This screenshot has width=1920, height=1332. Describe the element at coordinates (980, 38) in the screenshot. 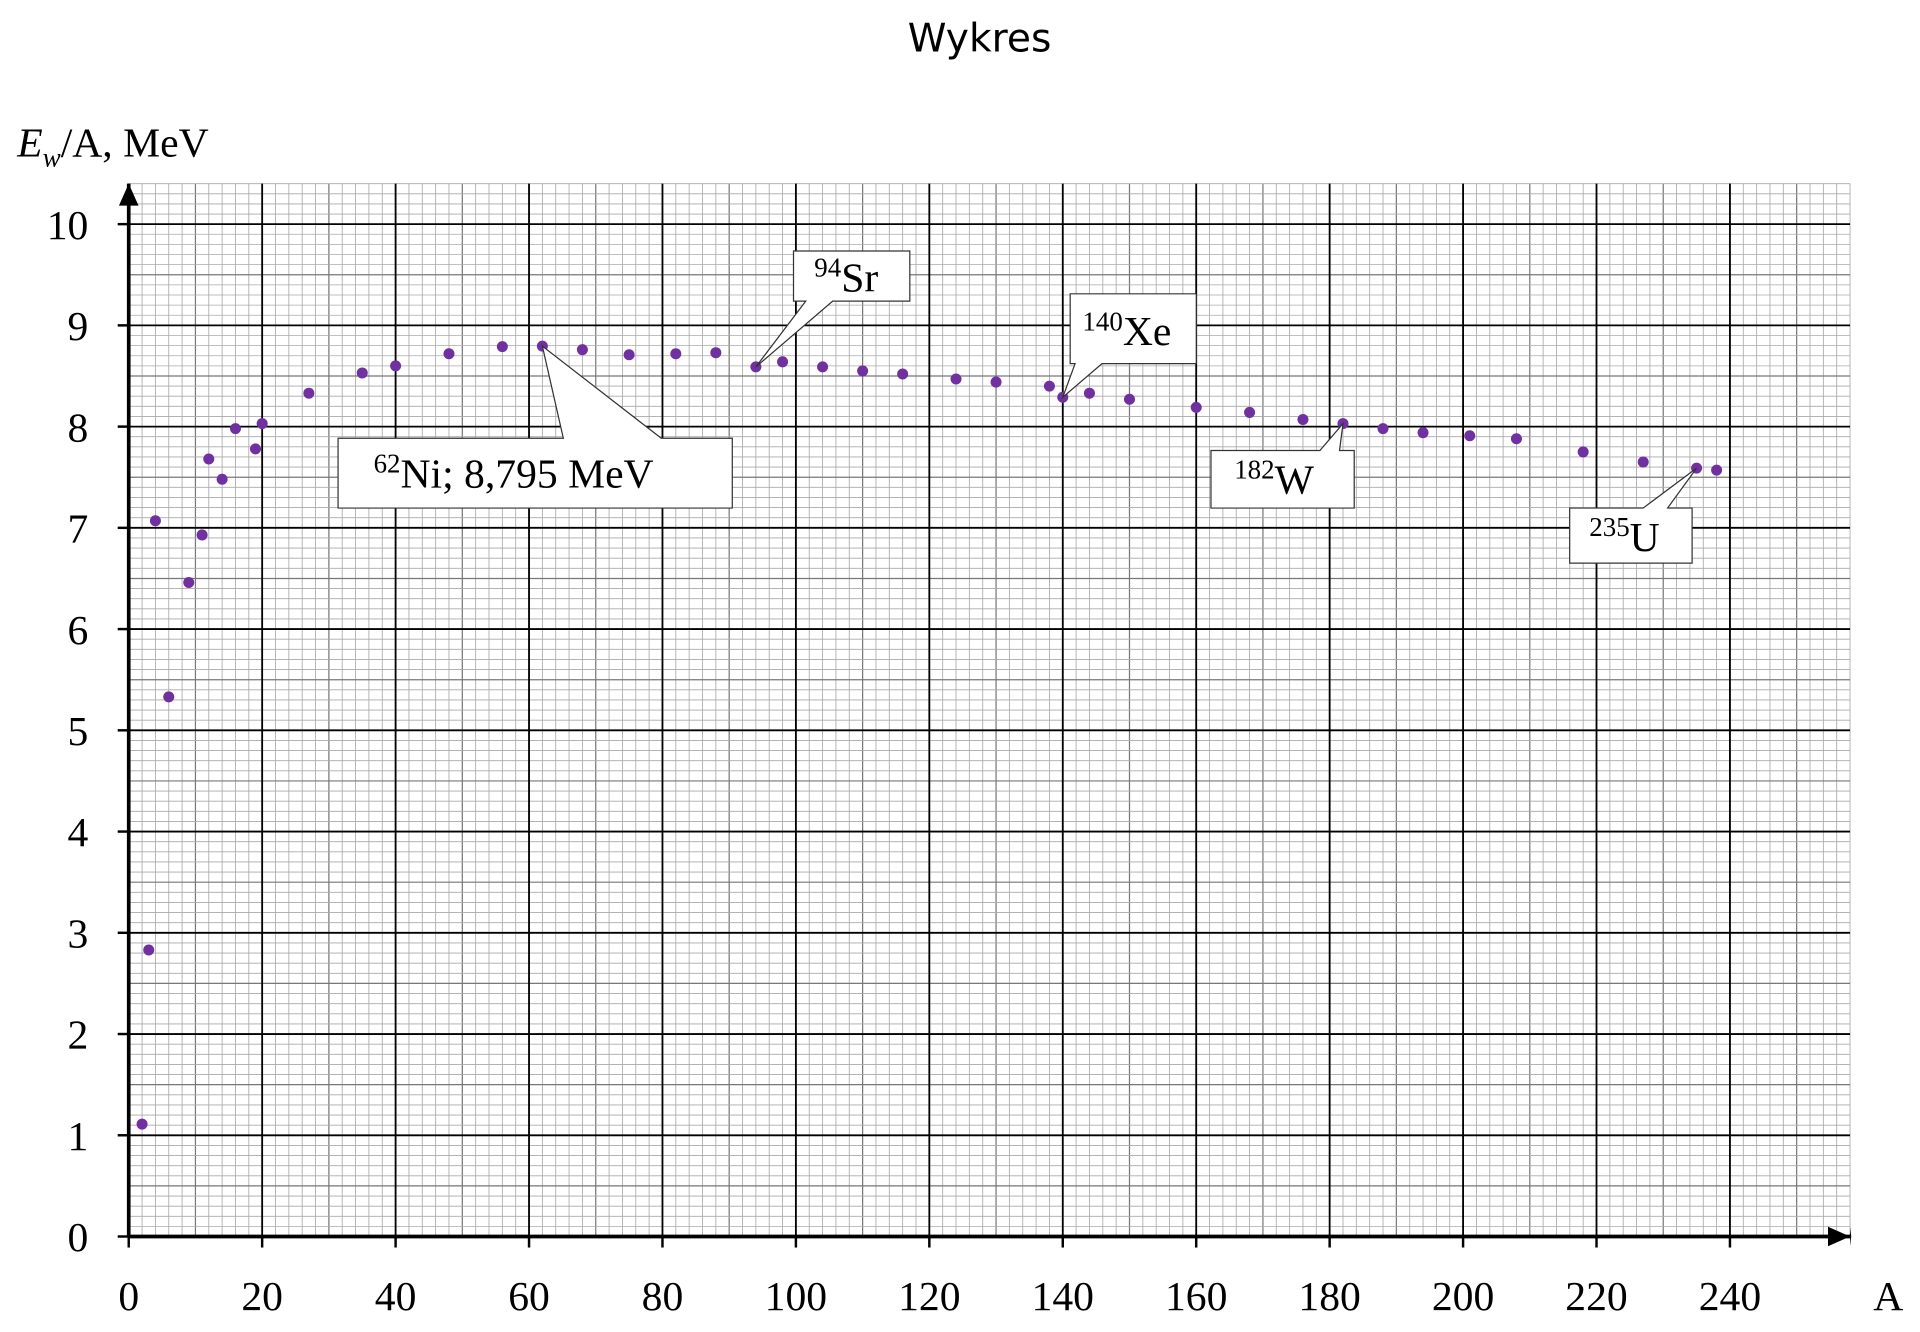

I see `chart-title: Wykres` at that location.